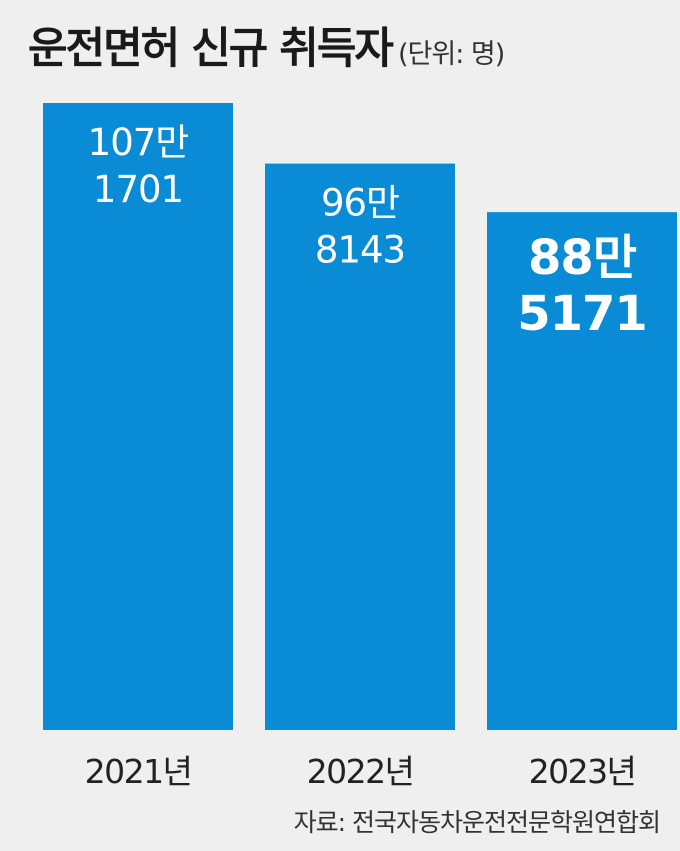 This screenshot has width=680, height=851. Describe the element at coordinates (451, 54) in the screenshot. I see `unit-label: (단위: 명)` at that location.